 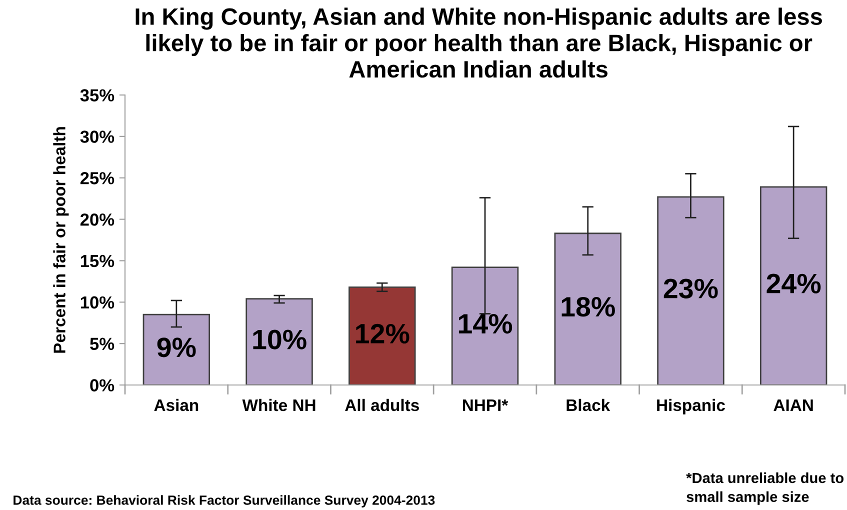 What do you see at coordinates (691, 406) in the screenshot?
I see `x-tick-label: Hispanic` at bounding box center [691, 406].